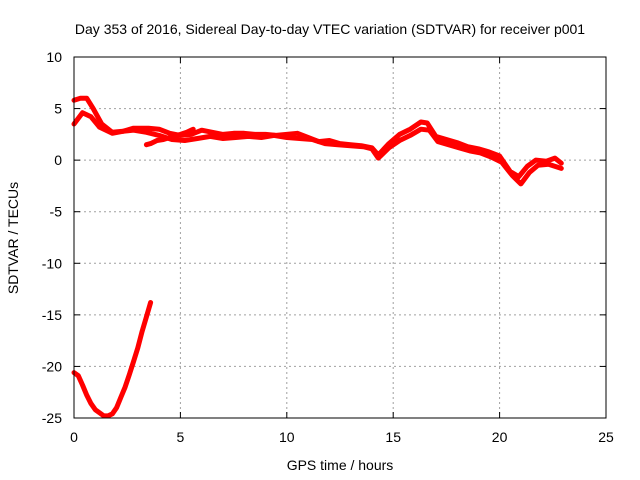 The width and height of the screenshot is (640, 480). What do you see at coordinates (169, 137) in the screenshot?
I see `series-line-early-bridge` at bounding box center [169, 137].